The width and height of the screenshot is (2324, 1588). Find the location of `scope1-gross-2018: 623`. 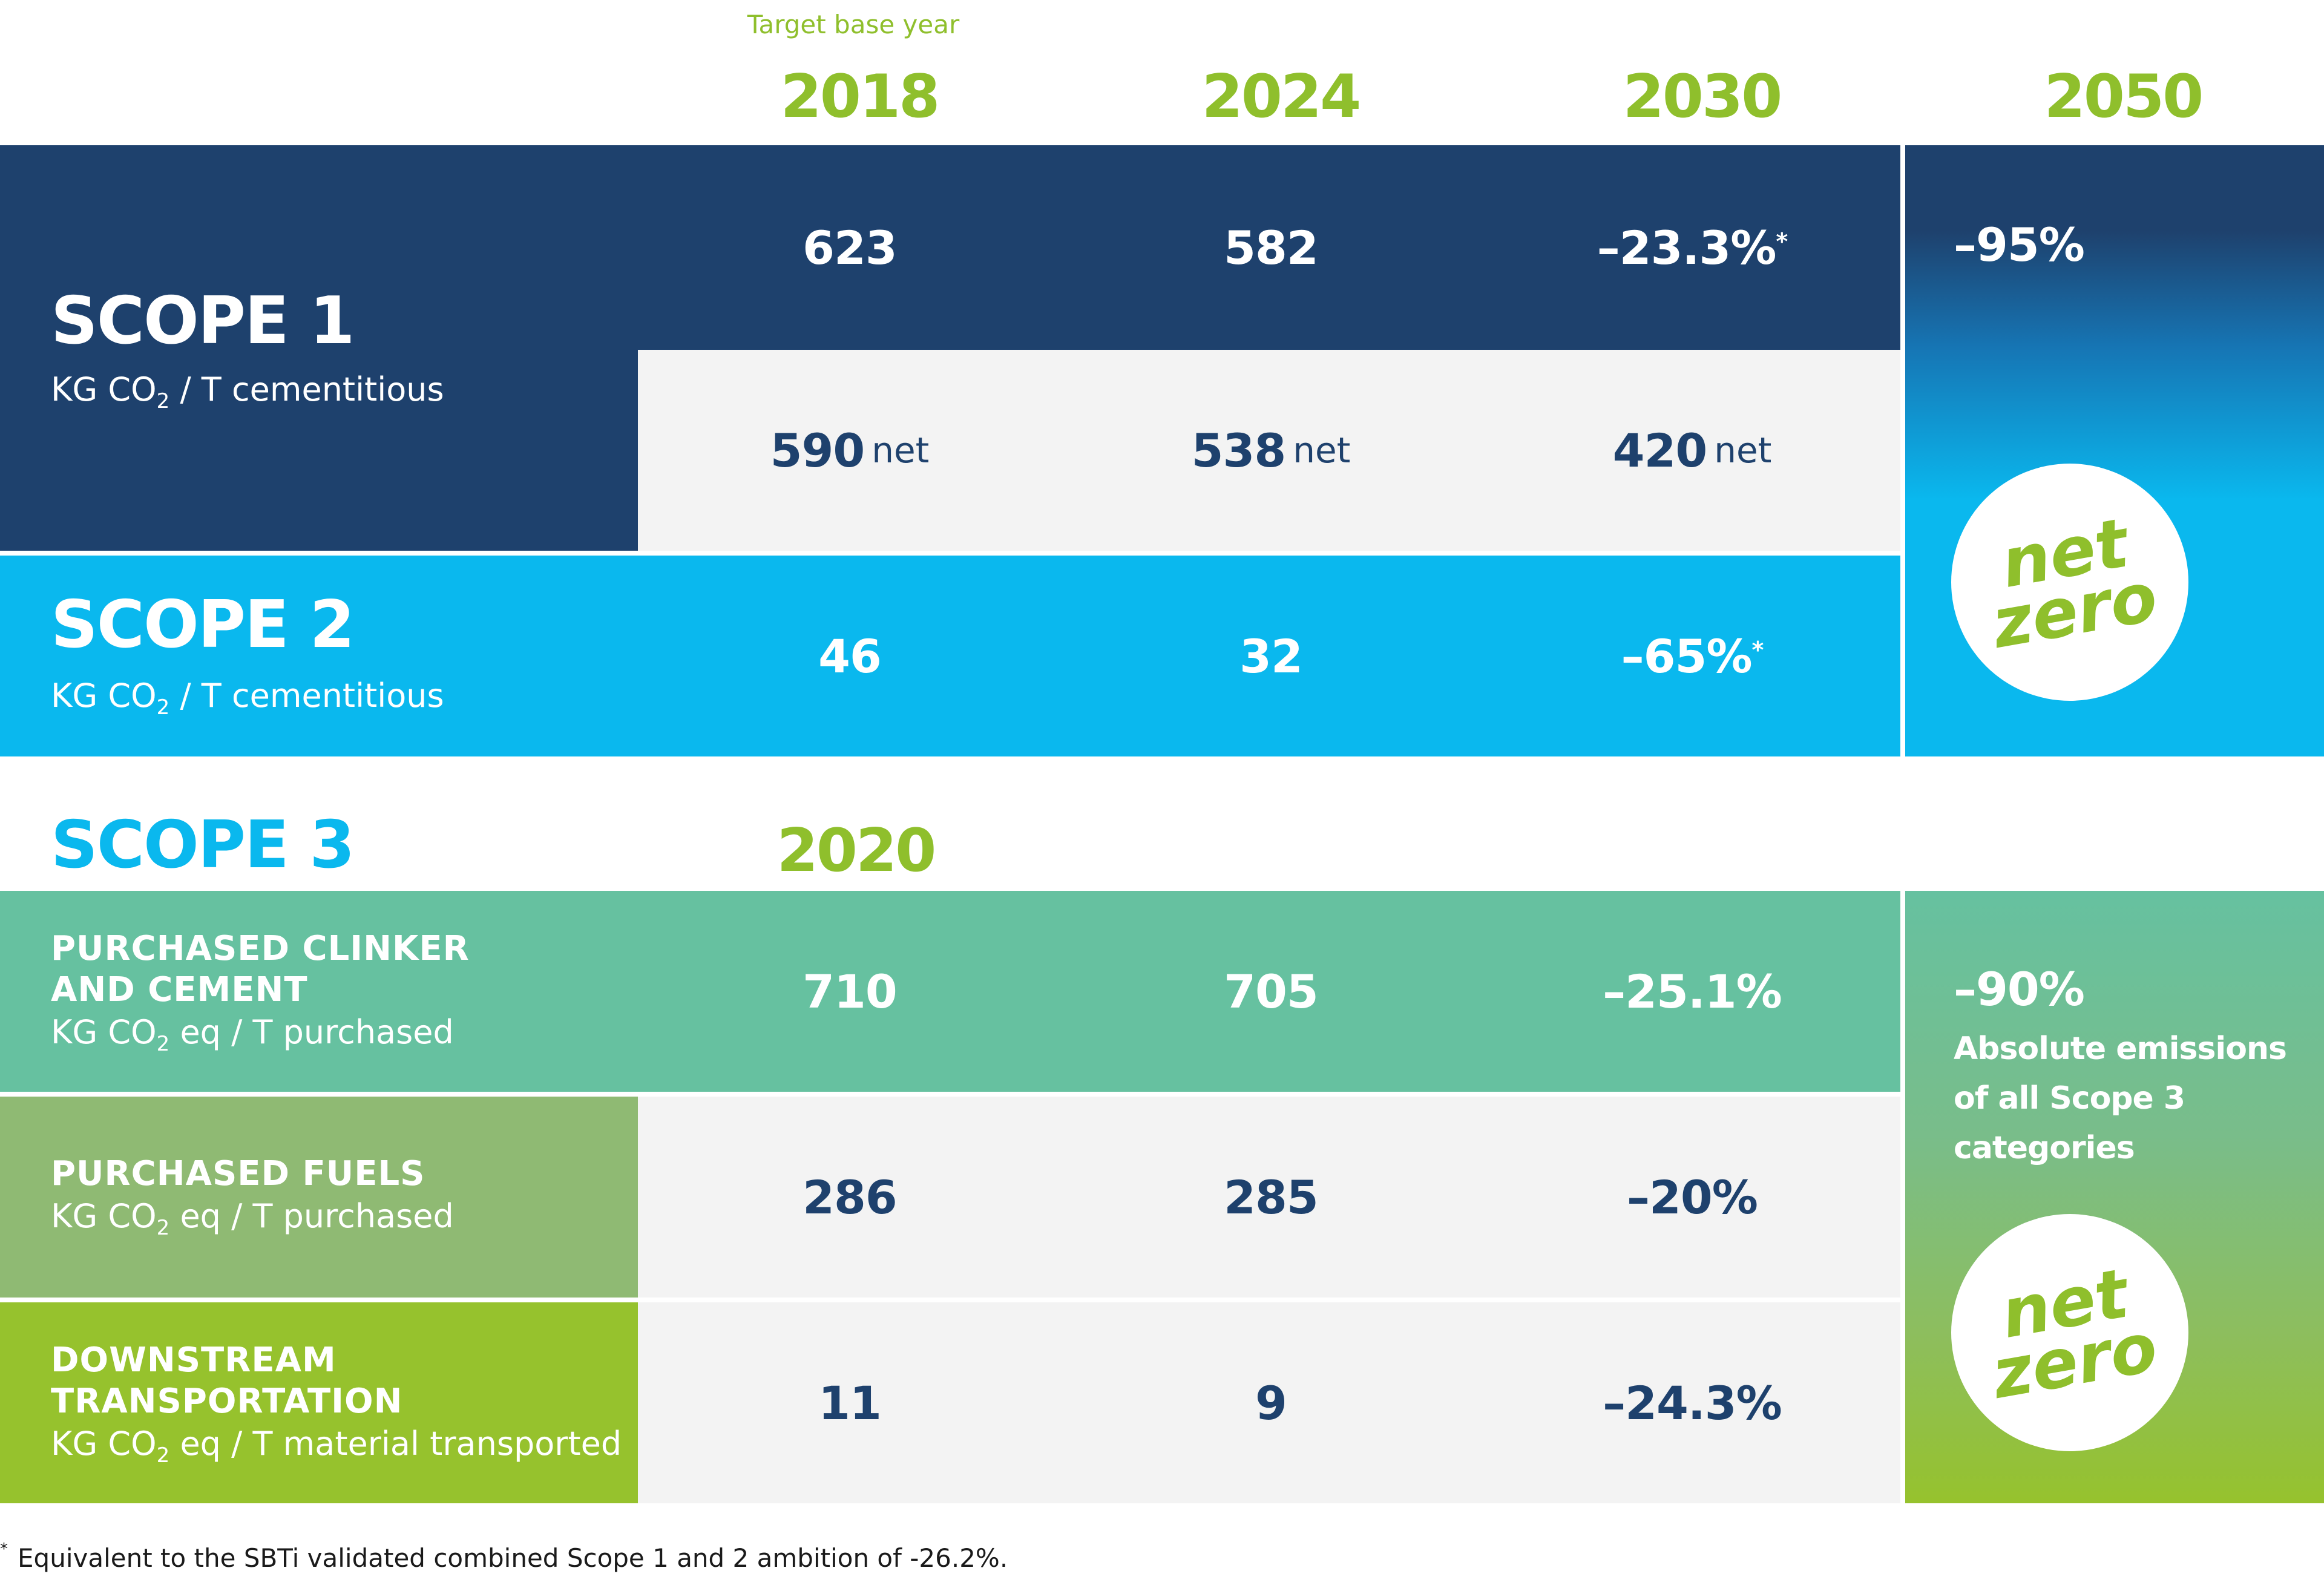

scope1-gross-2018: 623 is located at coordinates (850, 248).